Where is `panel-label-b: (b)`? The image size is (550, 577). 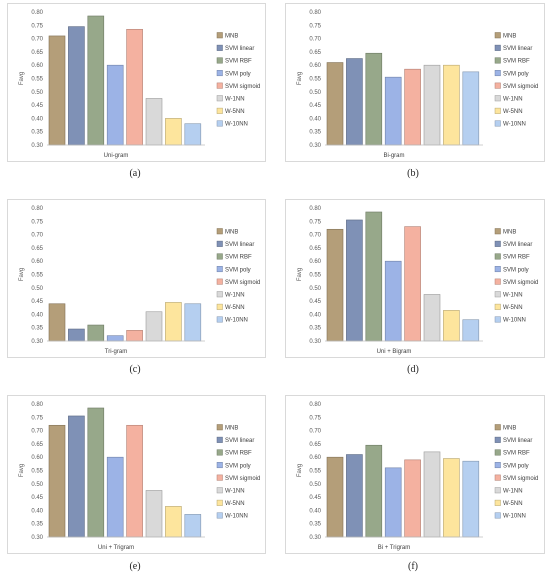
panel-label-b: (b) is located at coordinates (413, 173).